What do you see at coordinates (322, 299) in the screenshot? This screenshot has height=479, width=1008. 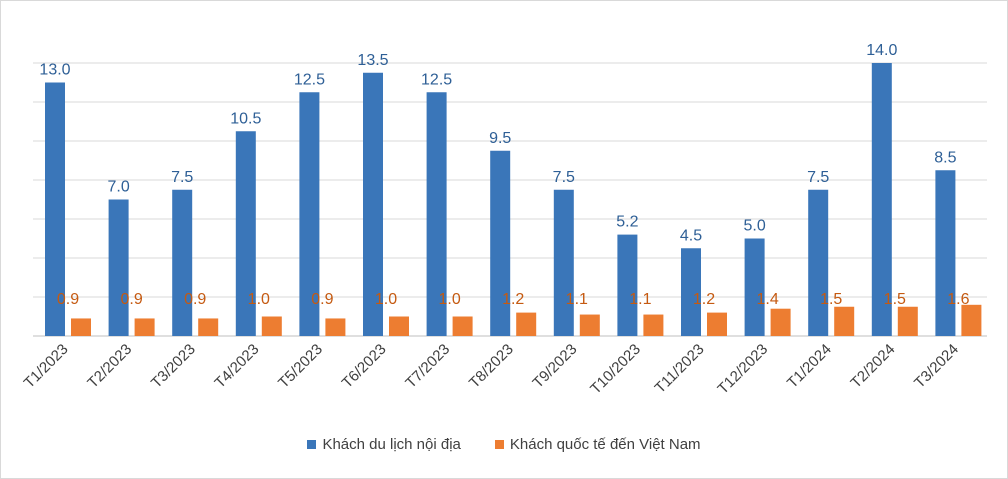 I see `data-label-international-T5/2023: 0.9` at bounding box center [322, 299].